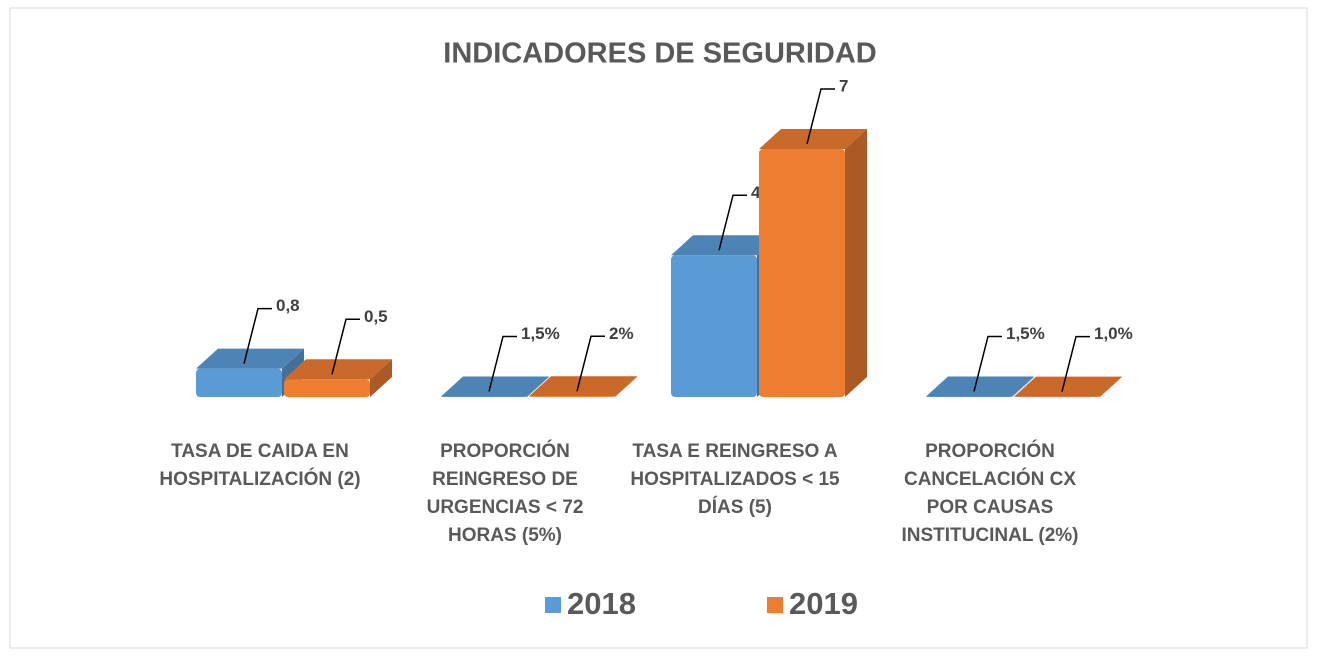  Describe the element at coordinates (659, 54) in the screenshot. I see `chart-title: INDICADORES DE SEGURIDAD` at that location.